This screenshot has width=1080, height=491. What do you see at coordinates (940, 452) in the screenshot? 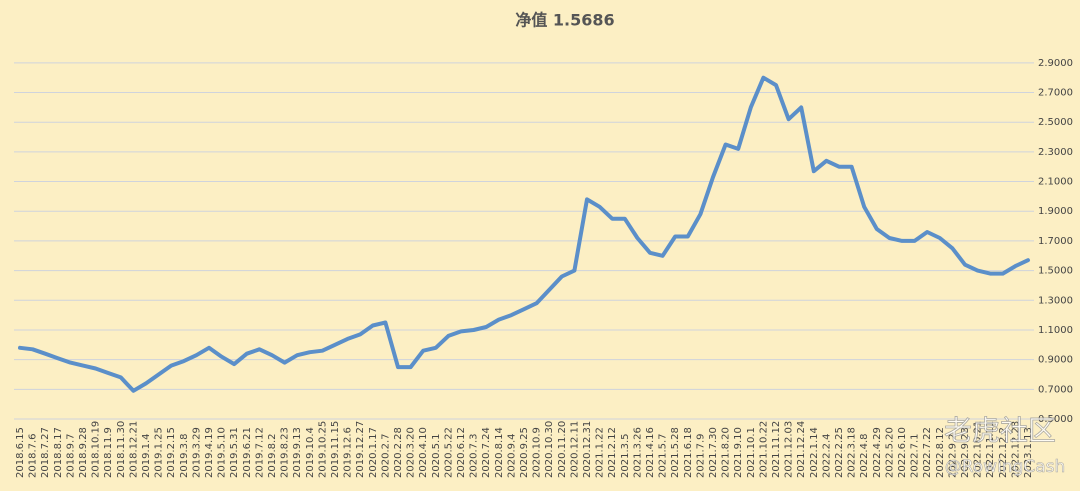
I see `x-tick-label: 2022.8.12` at bounding box center [940, 452].